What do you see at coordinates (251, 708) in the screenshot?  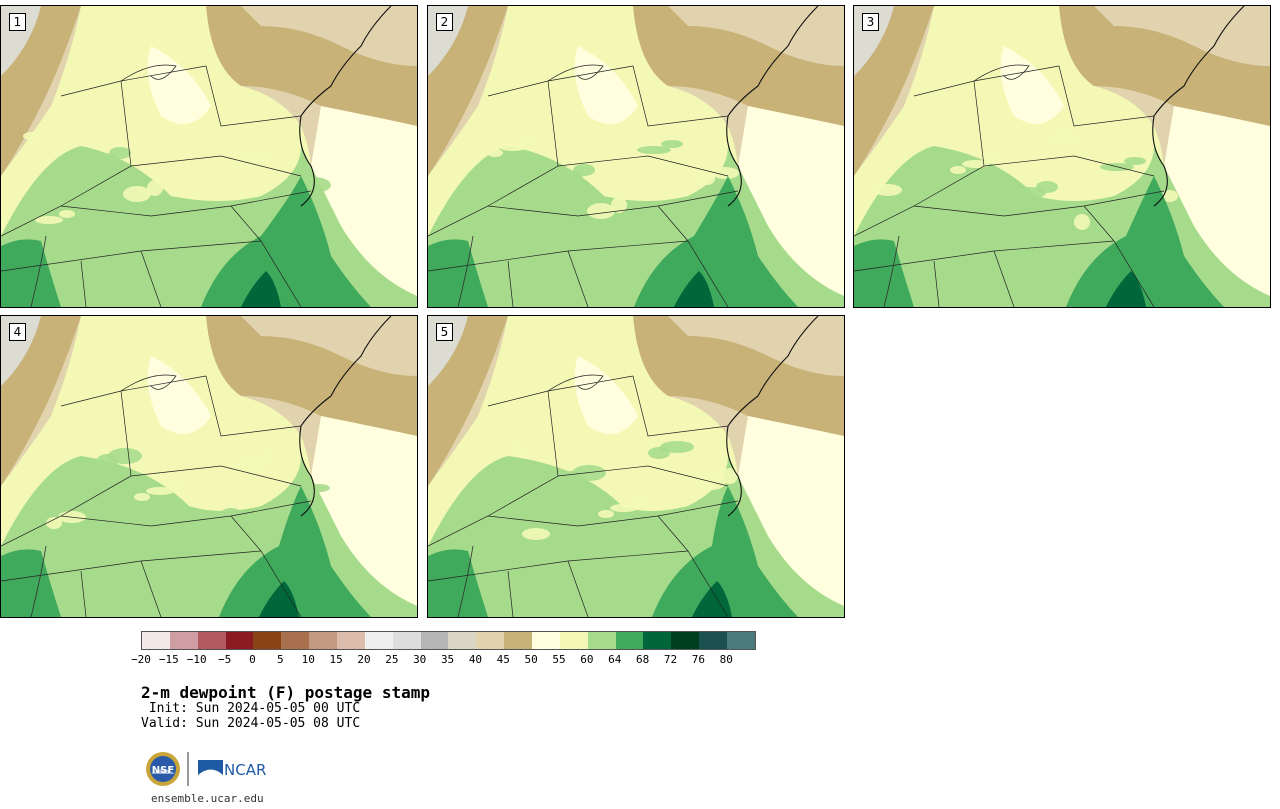 I see `init-time: Init: Sun 2024-05-05 00 UTC` at bounding box center [251, 708].